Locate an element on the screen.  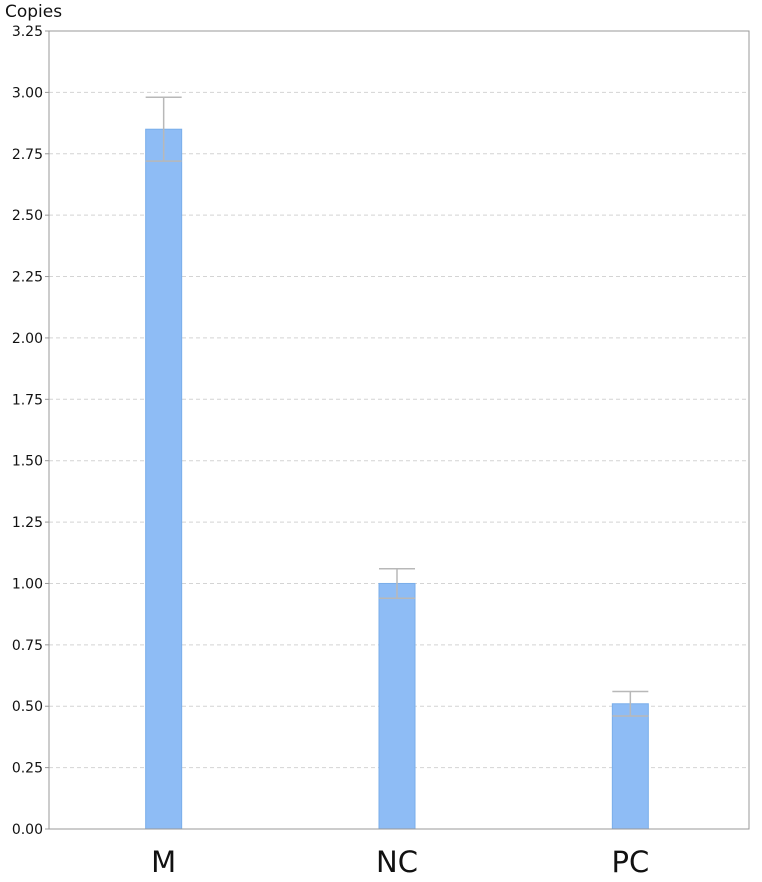
y-tick-label: 0.25 is located at coordinates (27, 769).